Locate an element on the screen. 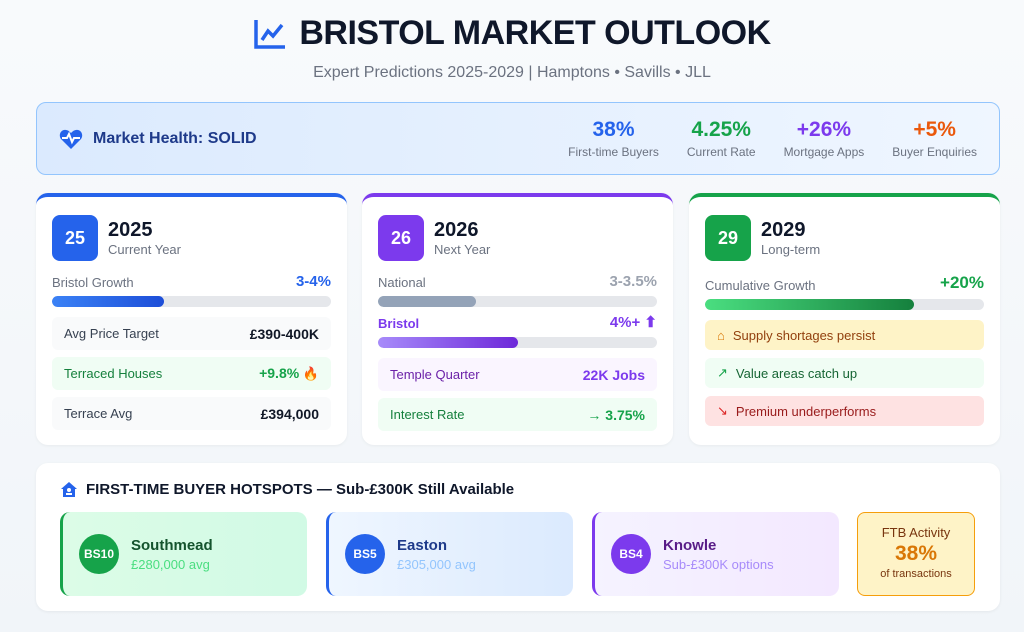  hotspot-southmead: BS10 Southmead £280,000 avg is located at coordinates (183, 554).